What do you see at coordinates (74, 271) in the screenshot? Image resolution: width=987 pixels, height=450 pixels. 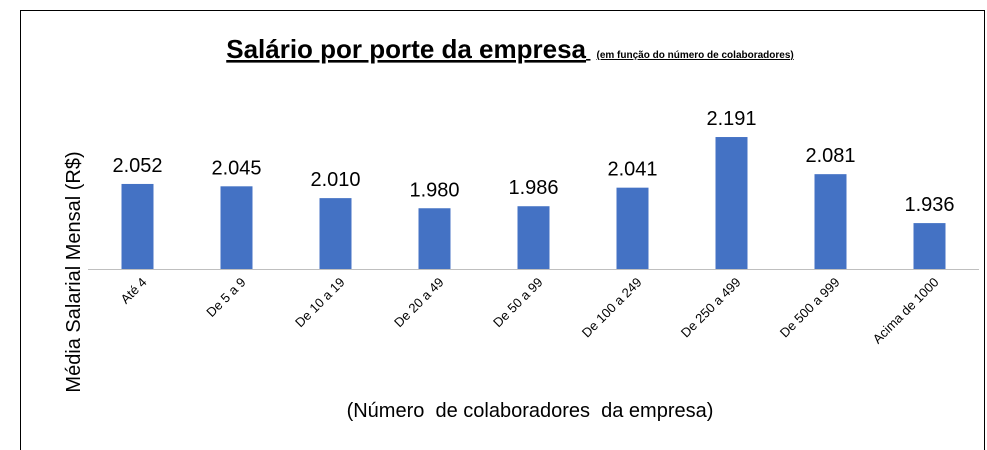 I see `y-axis-label: Média Salarial Mensal (R$)` at bounding box center [74, 271].